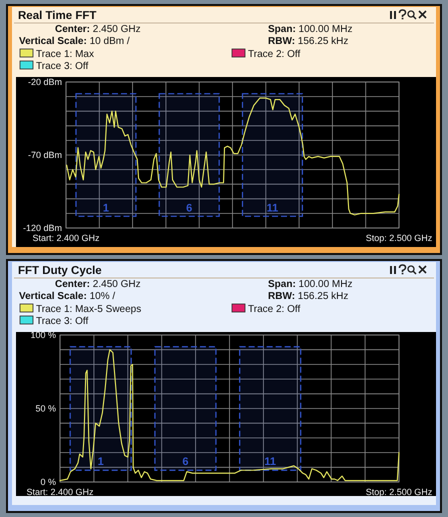 This screenshot has height=517, width=448. I want to click on legend-label: Trace 1: Max-5 Sweeps, so click(89, 309).